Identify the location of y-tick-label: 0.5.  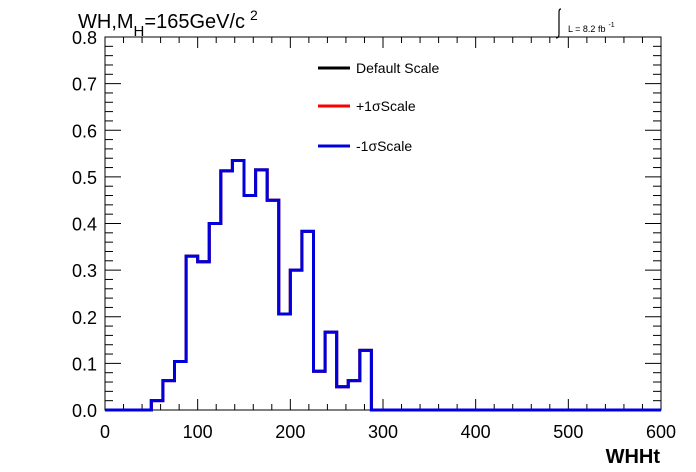
(84, 178).